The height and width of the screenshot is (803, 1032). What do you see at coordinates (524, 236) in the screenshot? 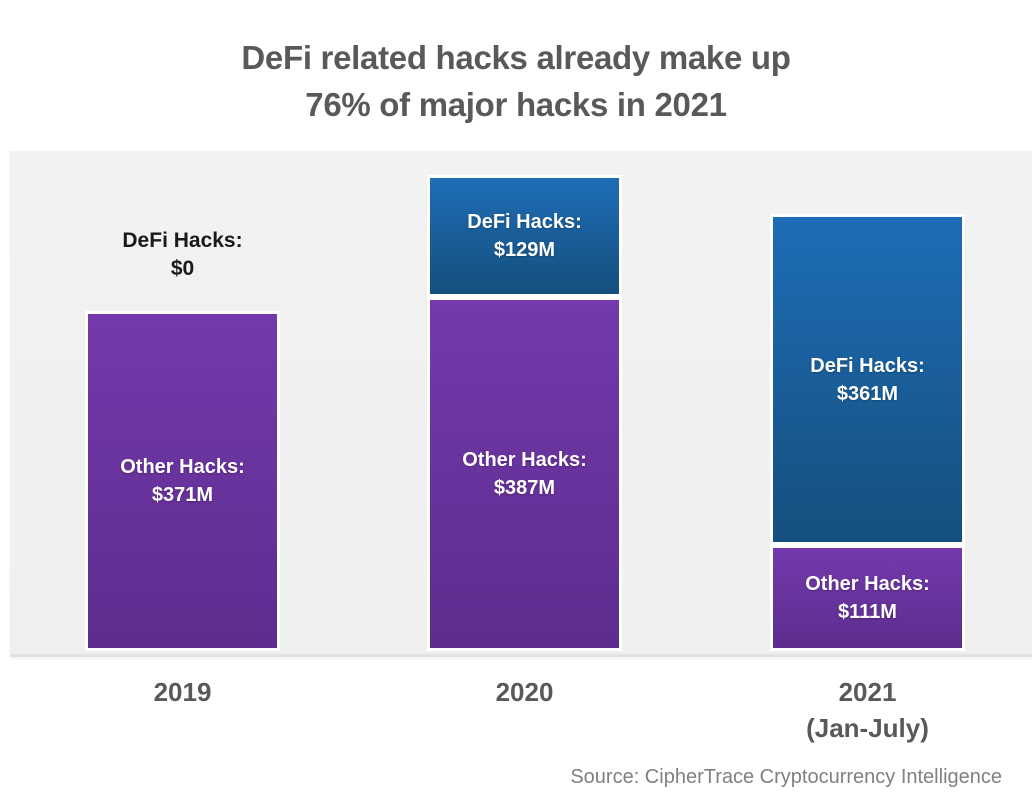
I see `bar-segment-defi-hacks-2020: DeFi Hacks: $129M` at bounding box center [524, 236].